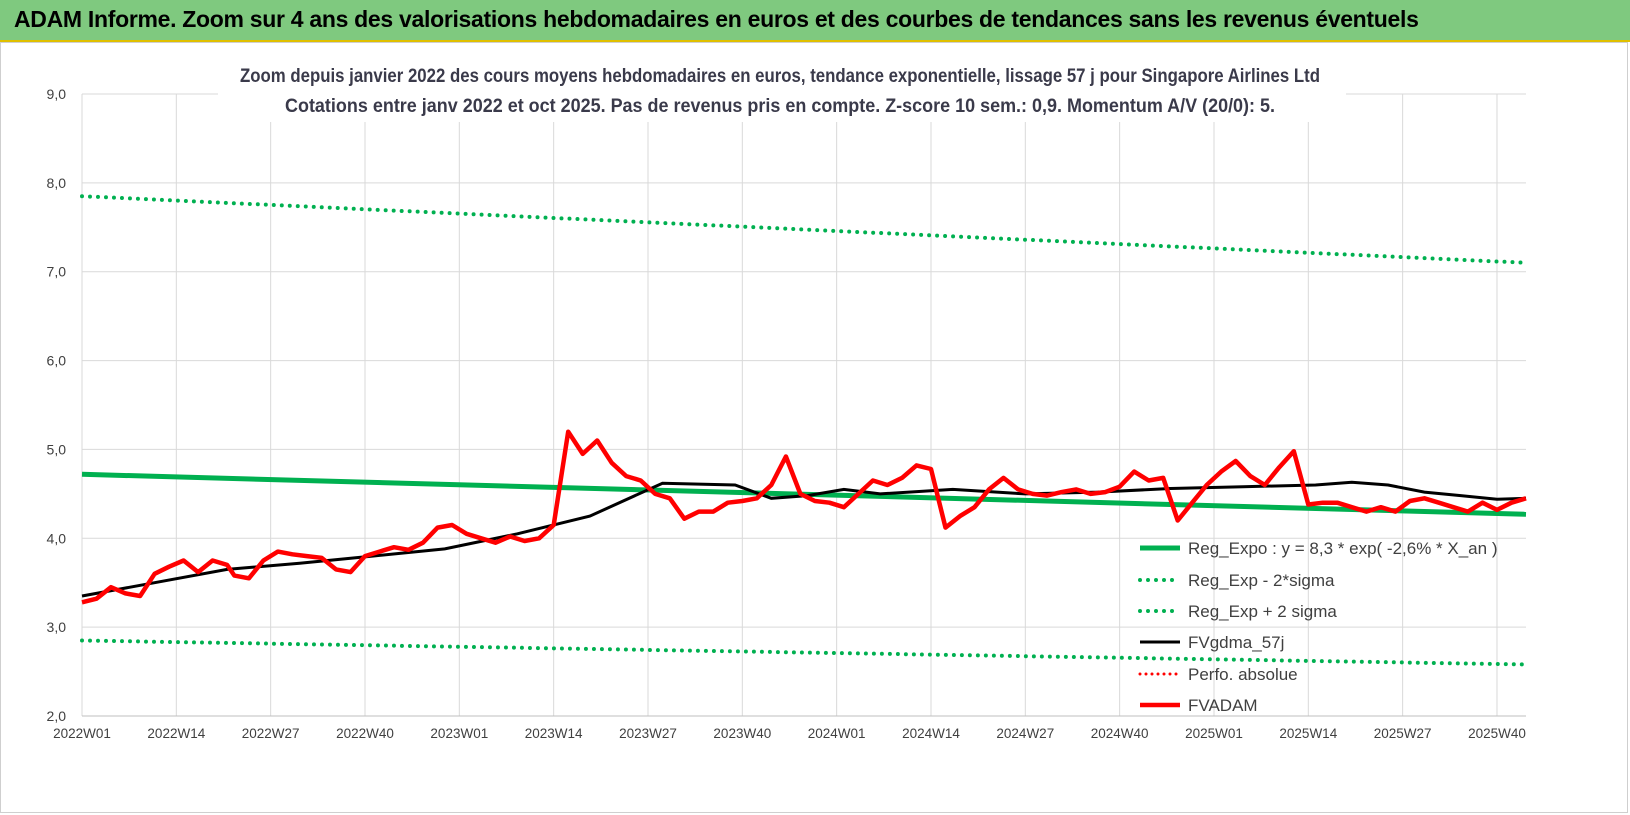 The height and width of the screenshot is (815, 1630). Describe the element at coordinates (176, 733) in the screenshot. I see `x-tick-label: 2022W14` at that location.